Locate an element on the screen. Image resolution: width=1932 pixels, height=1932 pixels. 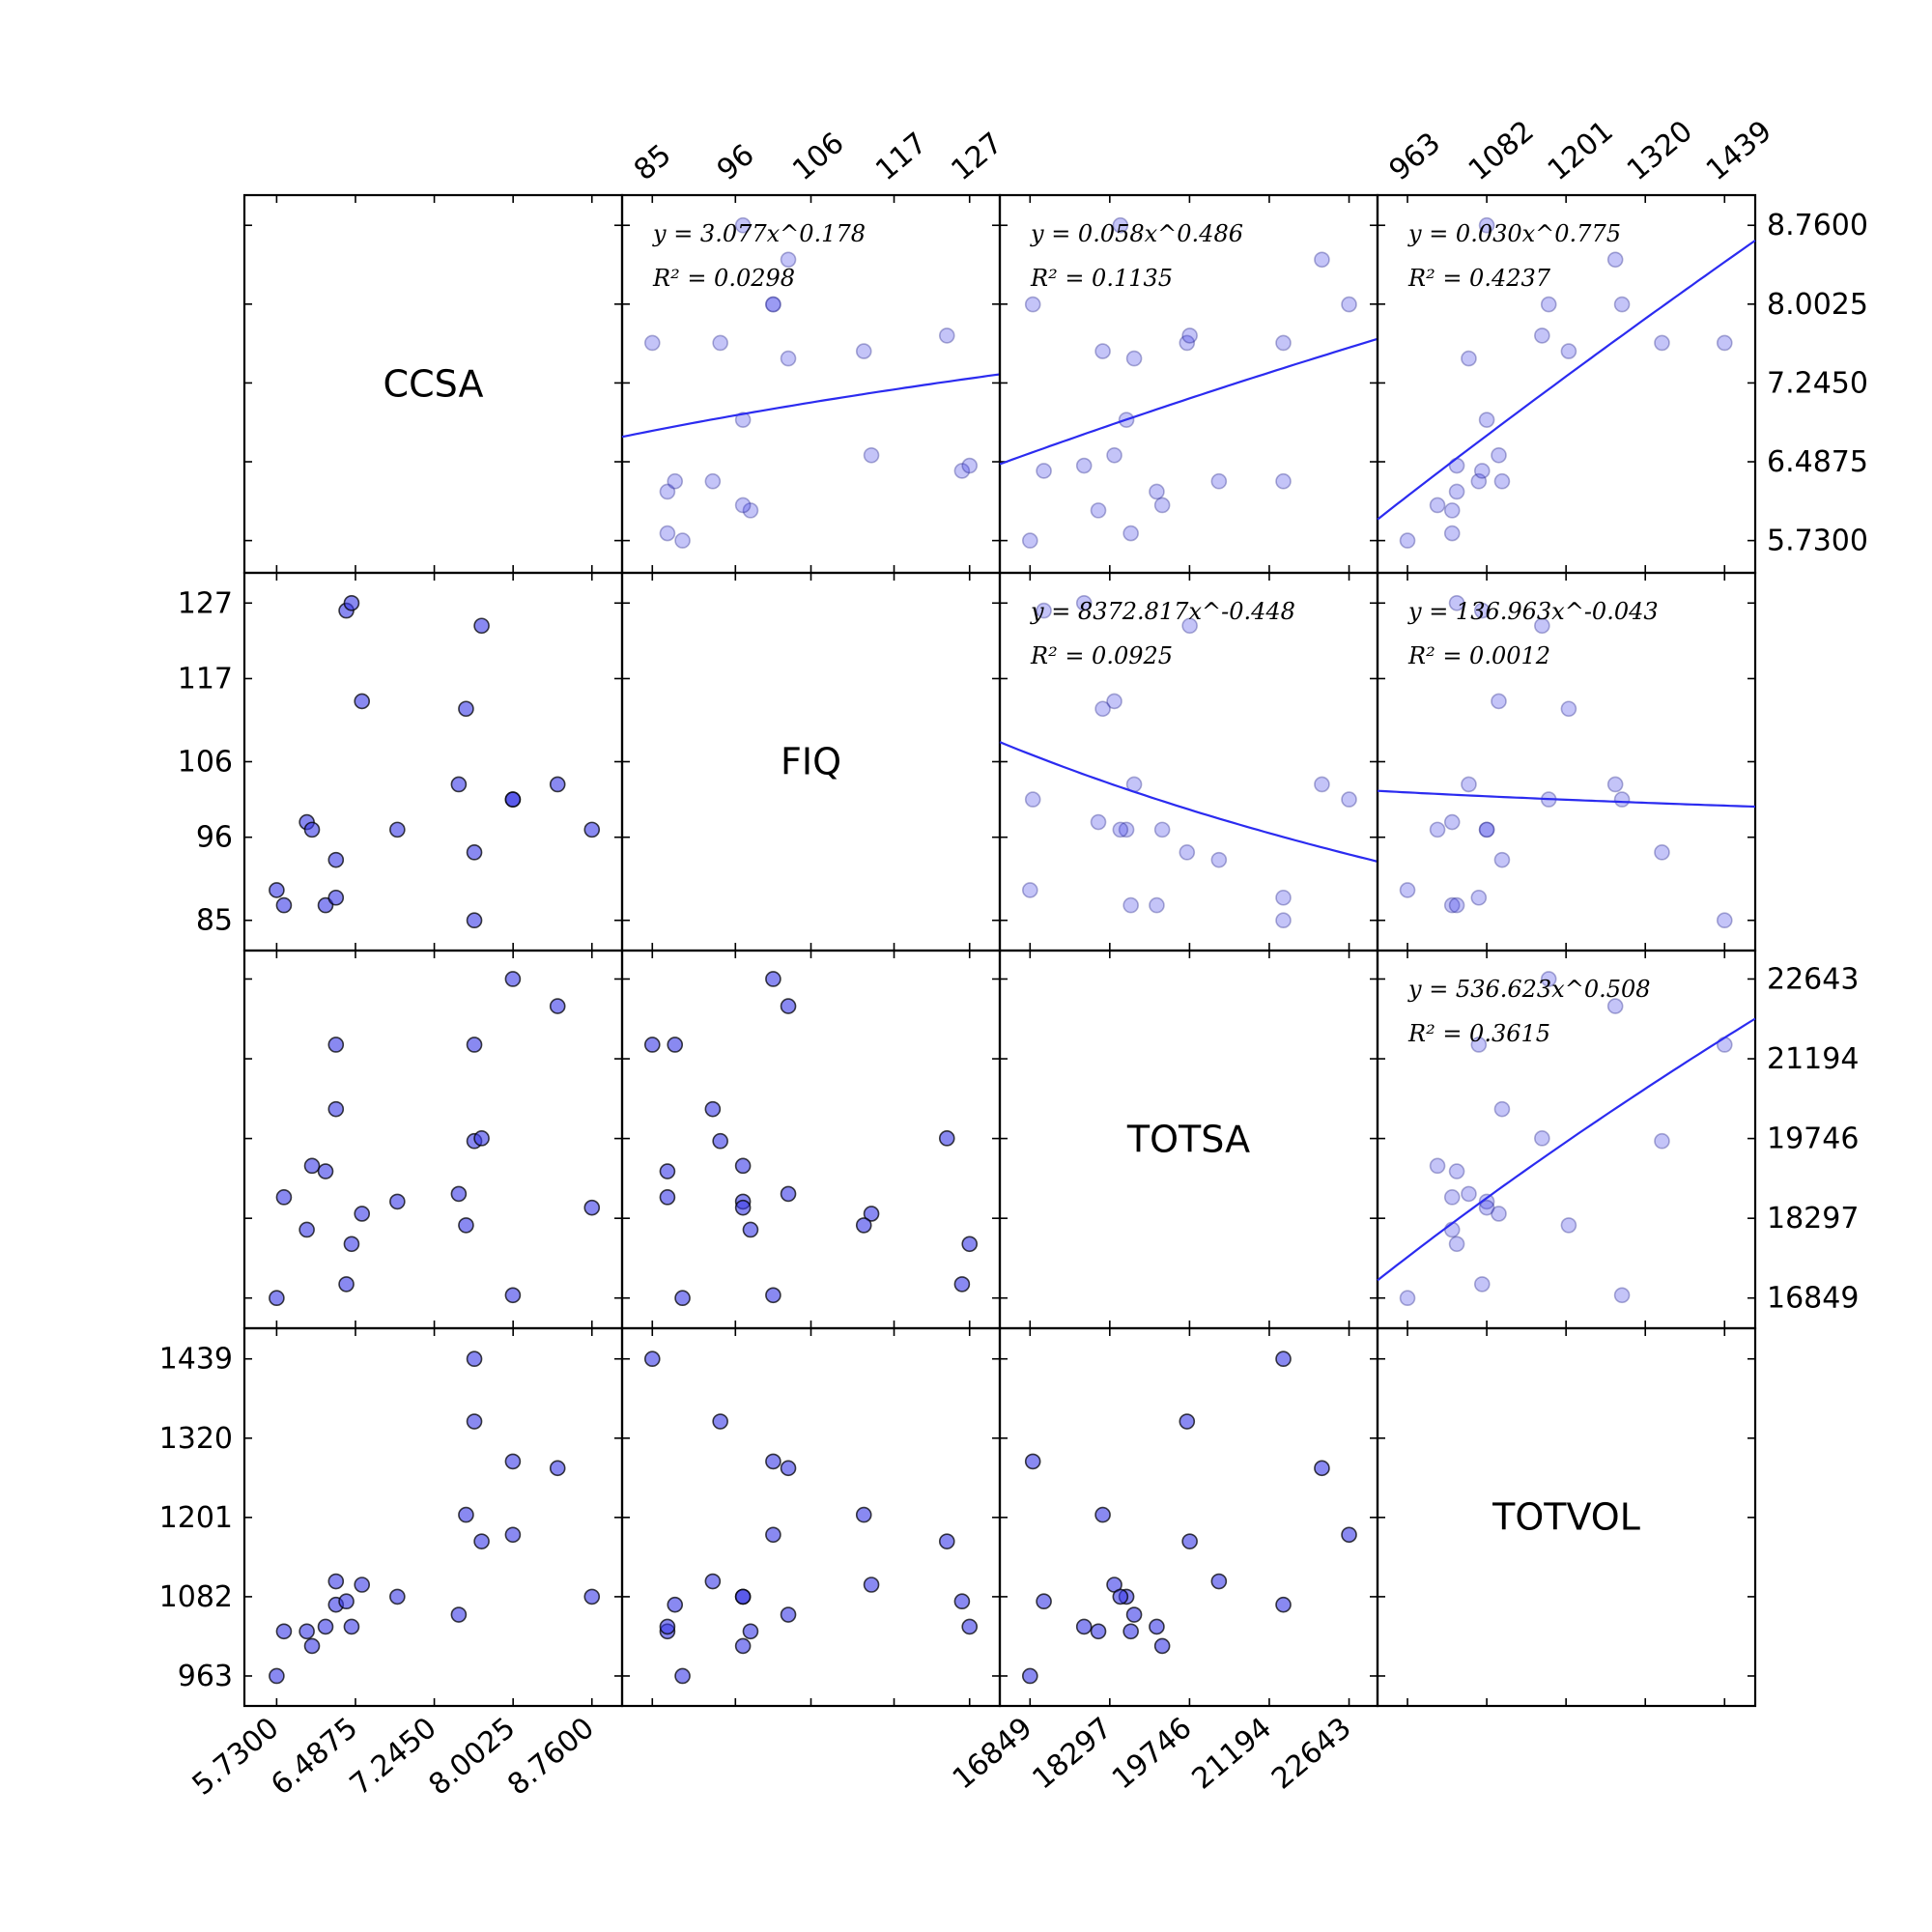
panel-ccsa-totsa: y = 0.058x^0.486 R² = 0.1135 is located at coordinates (1188, 384).